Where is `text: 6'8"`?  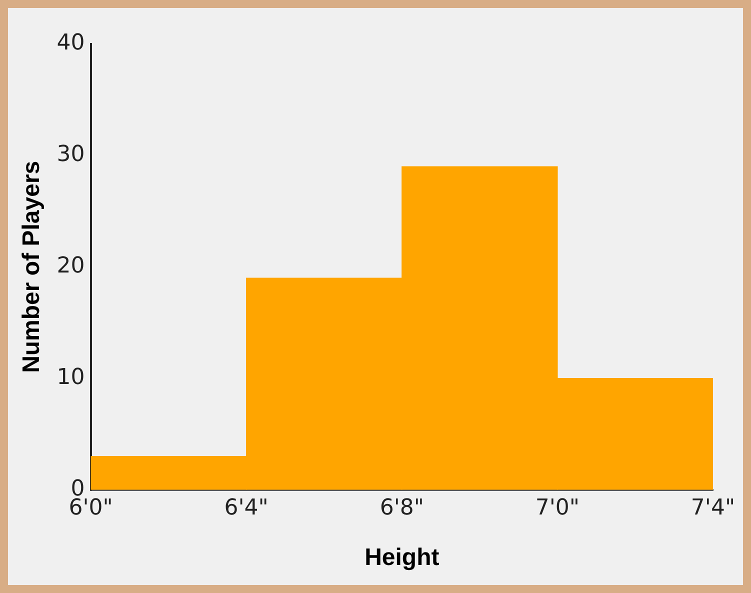 text: 6'8" is located at coordinates (402, 508).